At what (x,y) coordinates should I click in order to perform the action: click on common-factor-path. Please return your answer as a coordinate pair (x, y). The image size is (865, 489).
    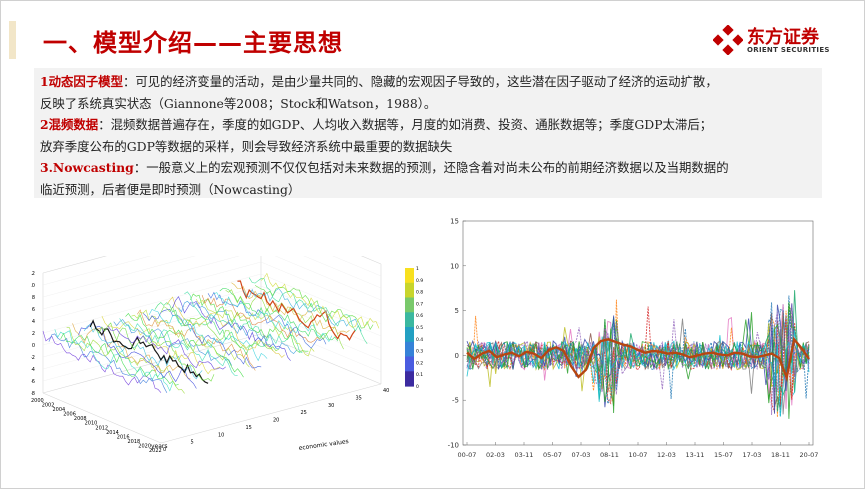
    Looking at the image, I should click on (638, 359).